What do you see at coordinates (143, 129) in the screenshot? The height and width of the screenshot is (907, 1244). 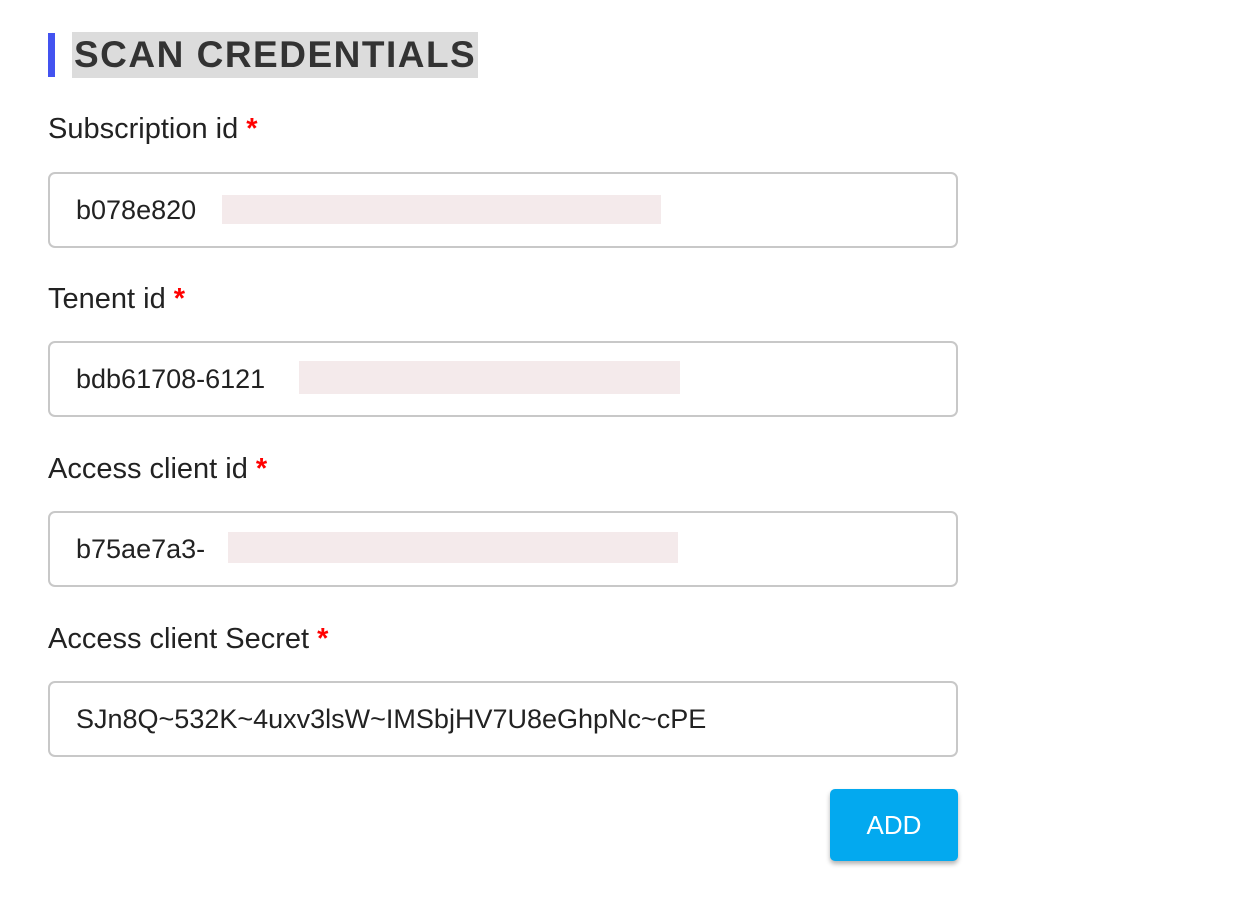 I see `label-text: Subscription id` at bounding box center [143, 129].